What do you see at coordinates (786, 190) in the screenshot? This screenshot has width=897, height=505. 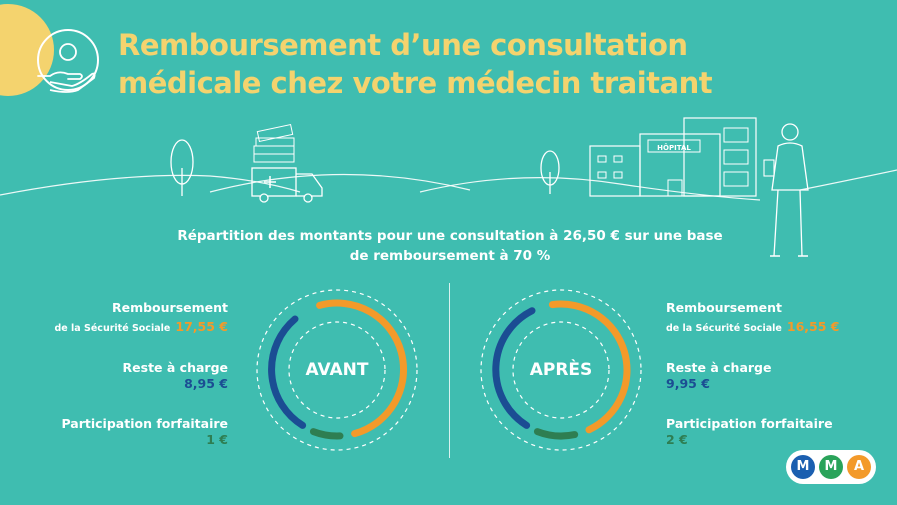 I see `nurse-icon` at bounding box center [786, 190].